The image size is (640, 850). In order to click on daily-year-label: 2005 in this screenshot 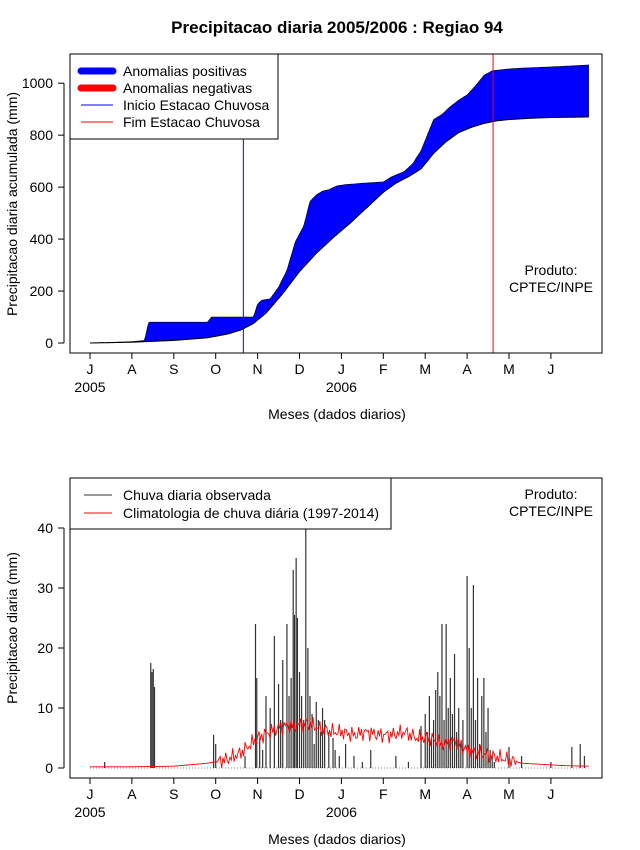, I will do `click(89, 812)`.